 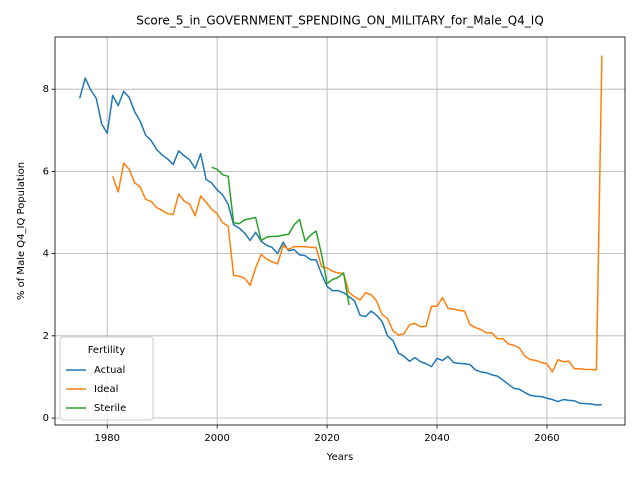 I want to click on x-tick-label: 2020, so click(x=326, y=438).